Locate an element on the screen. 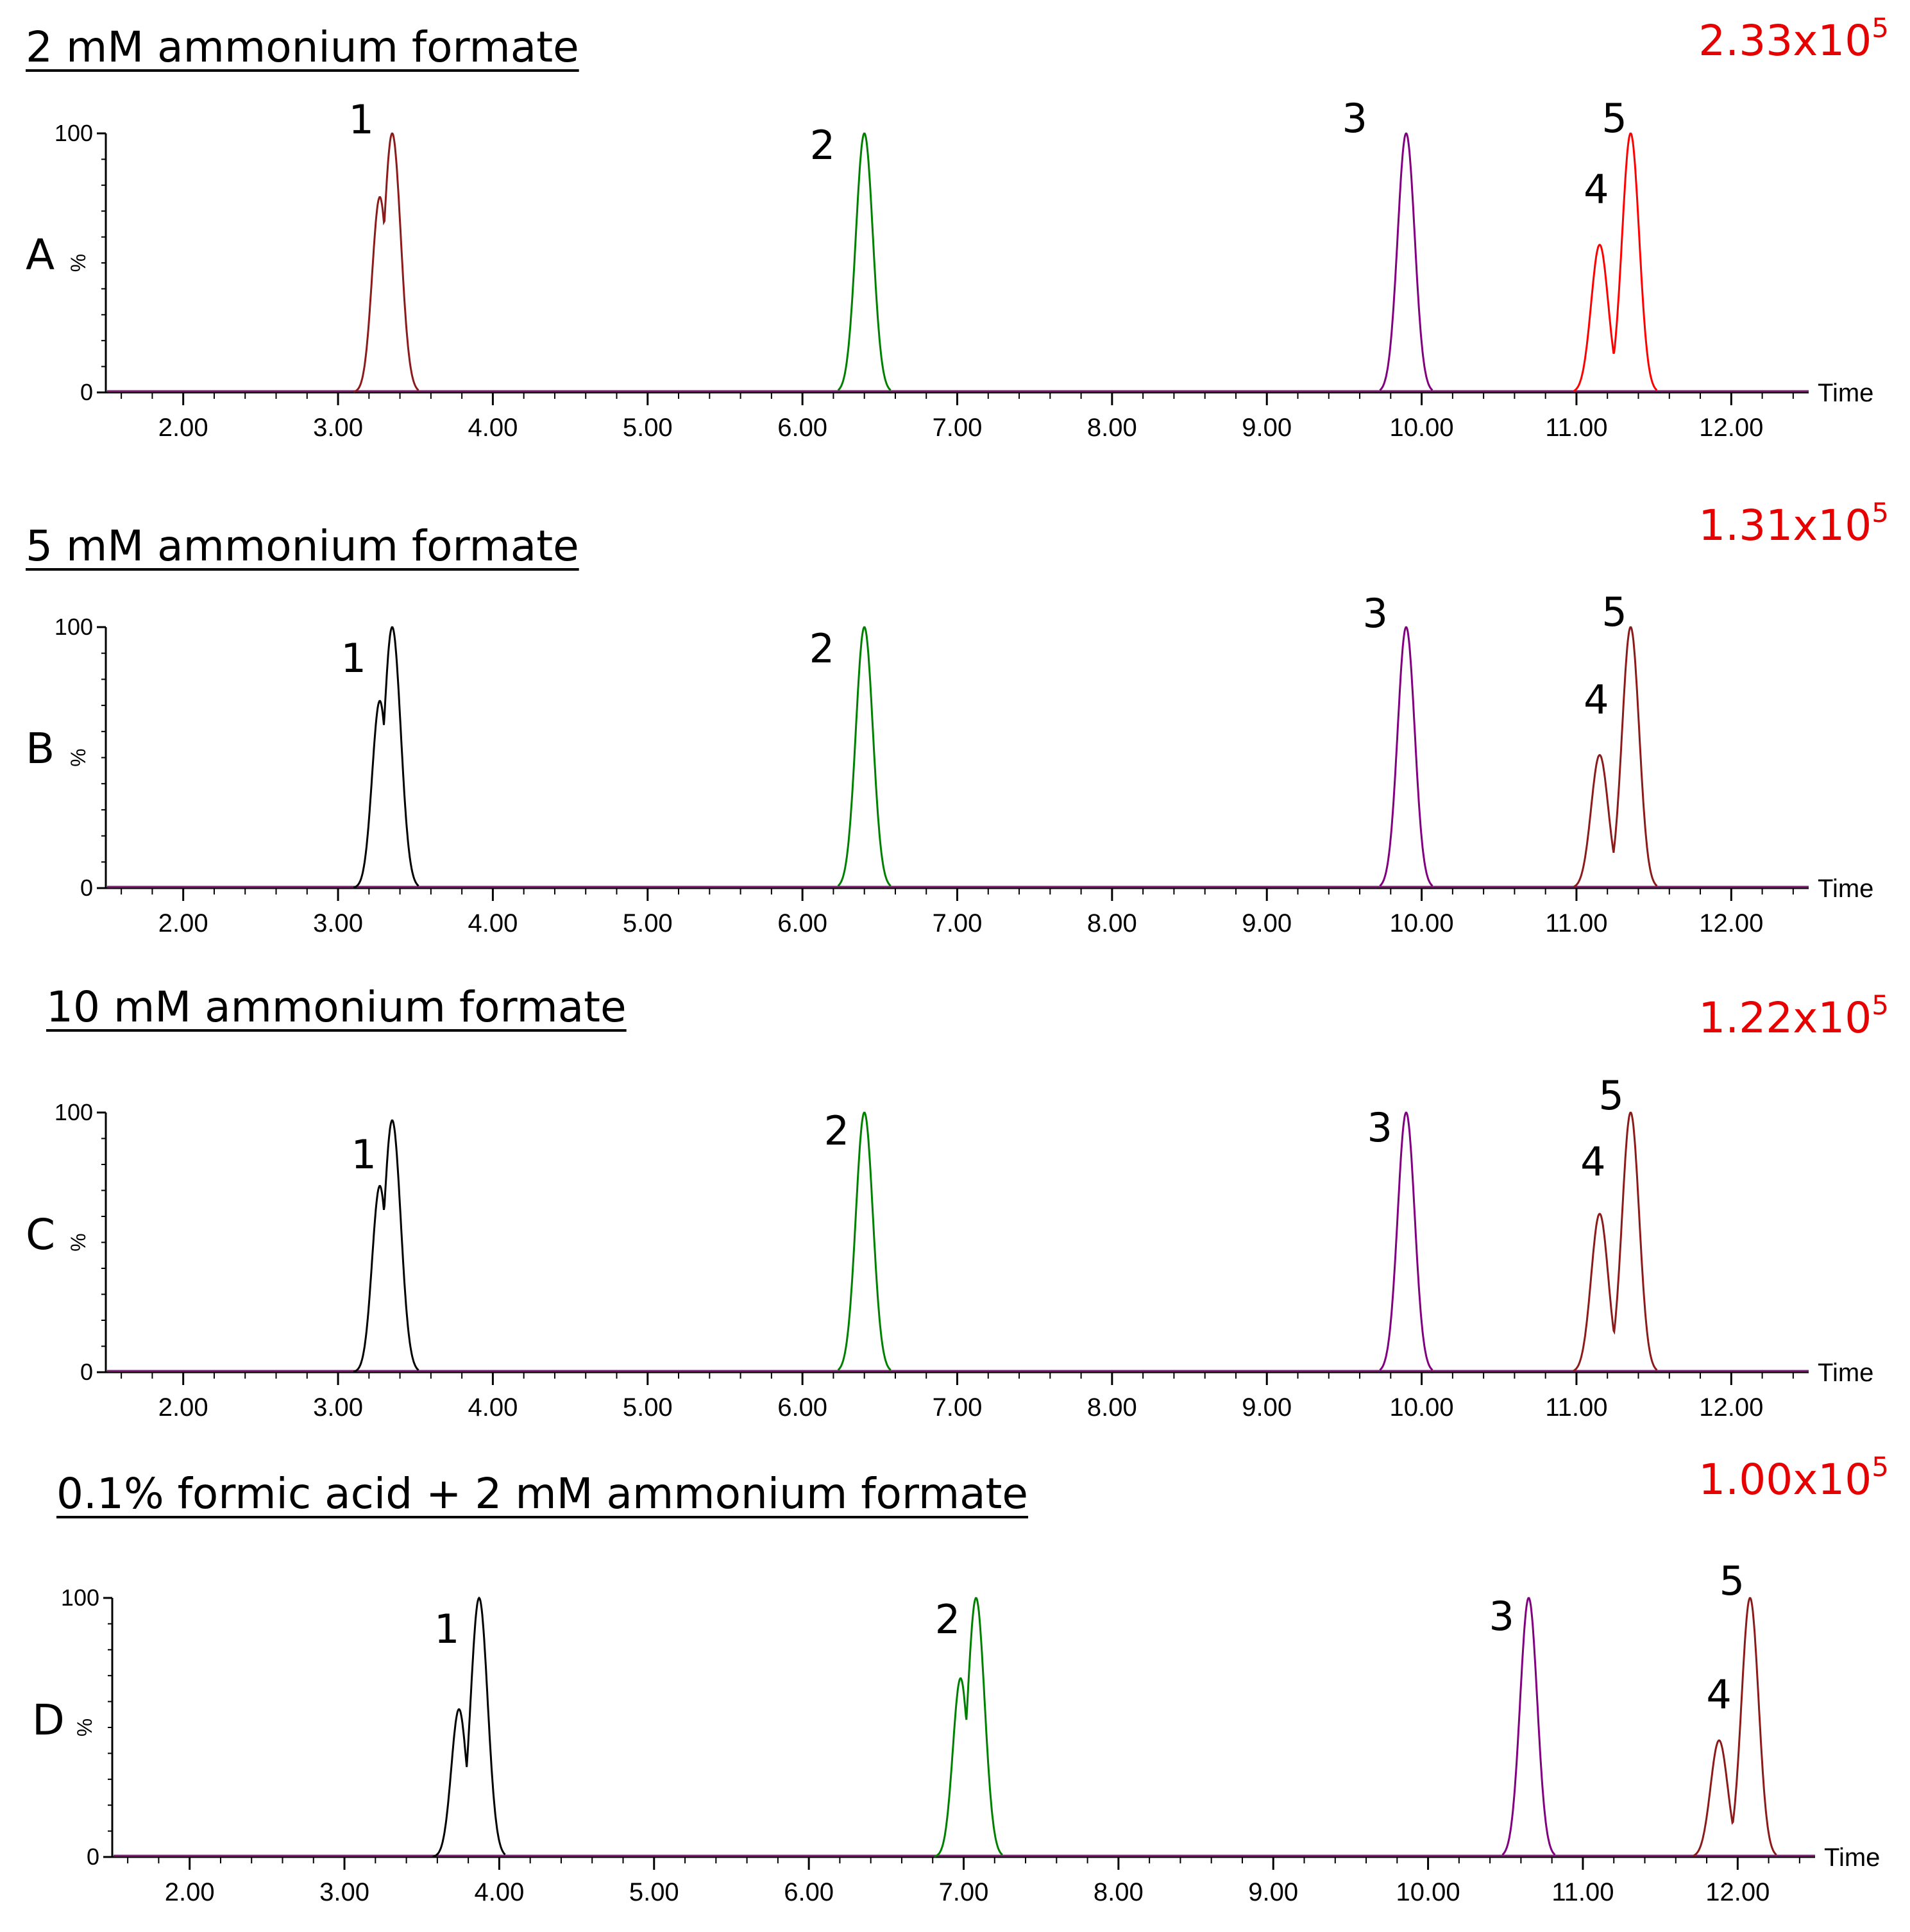  intensity-mantissa: 2.33x10 is located at coordinates (1785, 40).